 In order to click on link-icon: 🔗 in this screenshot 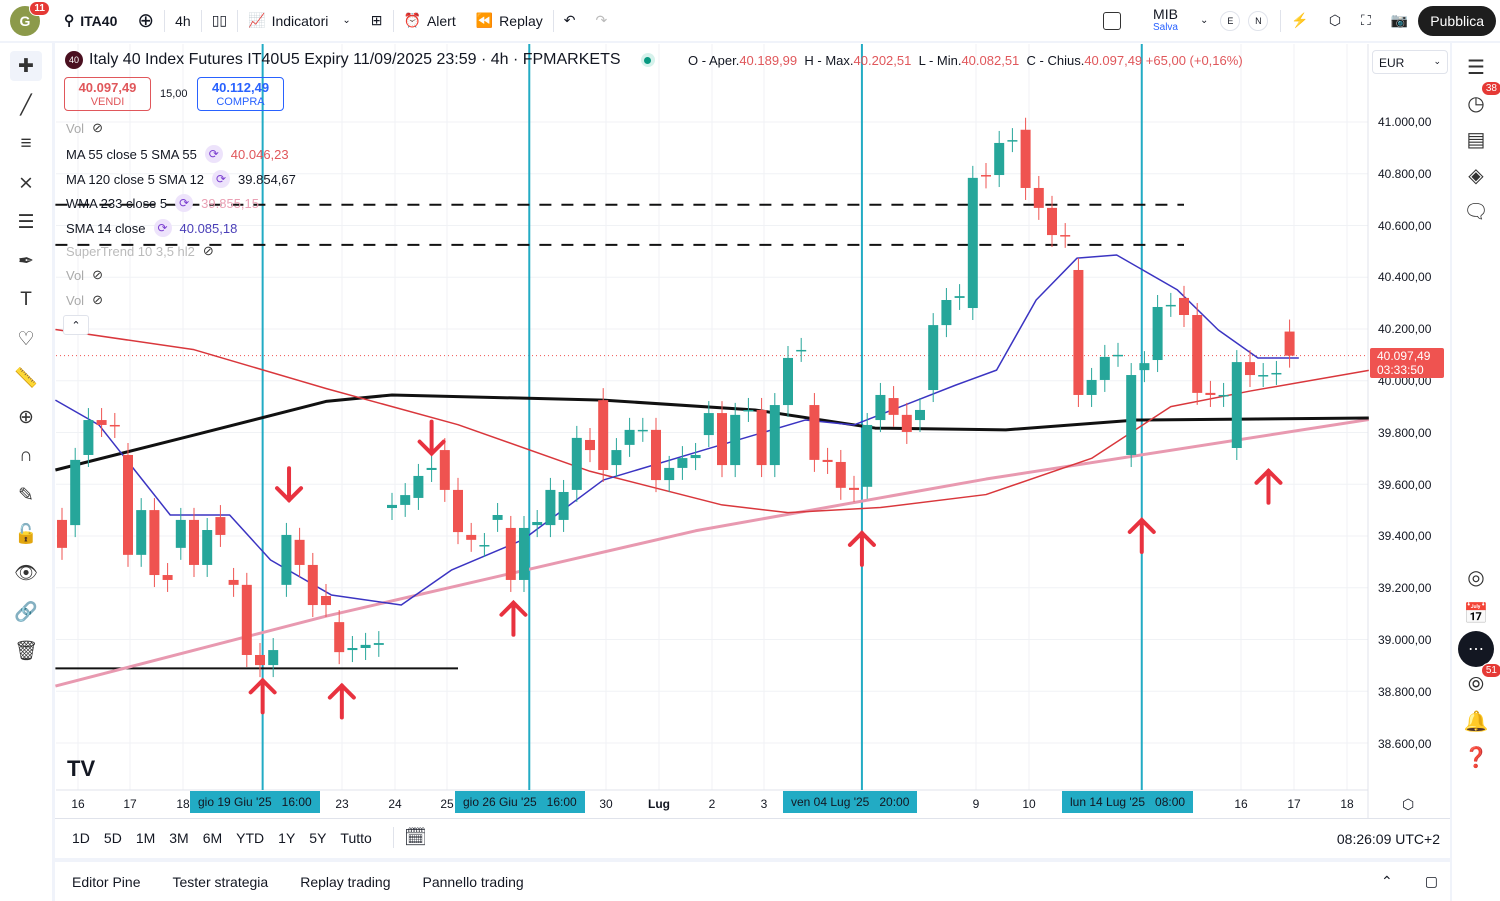, I will do `click(26, 612)`.